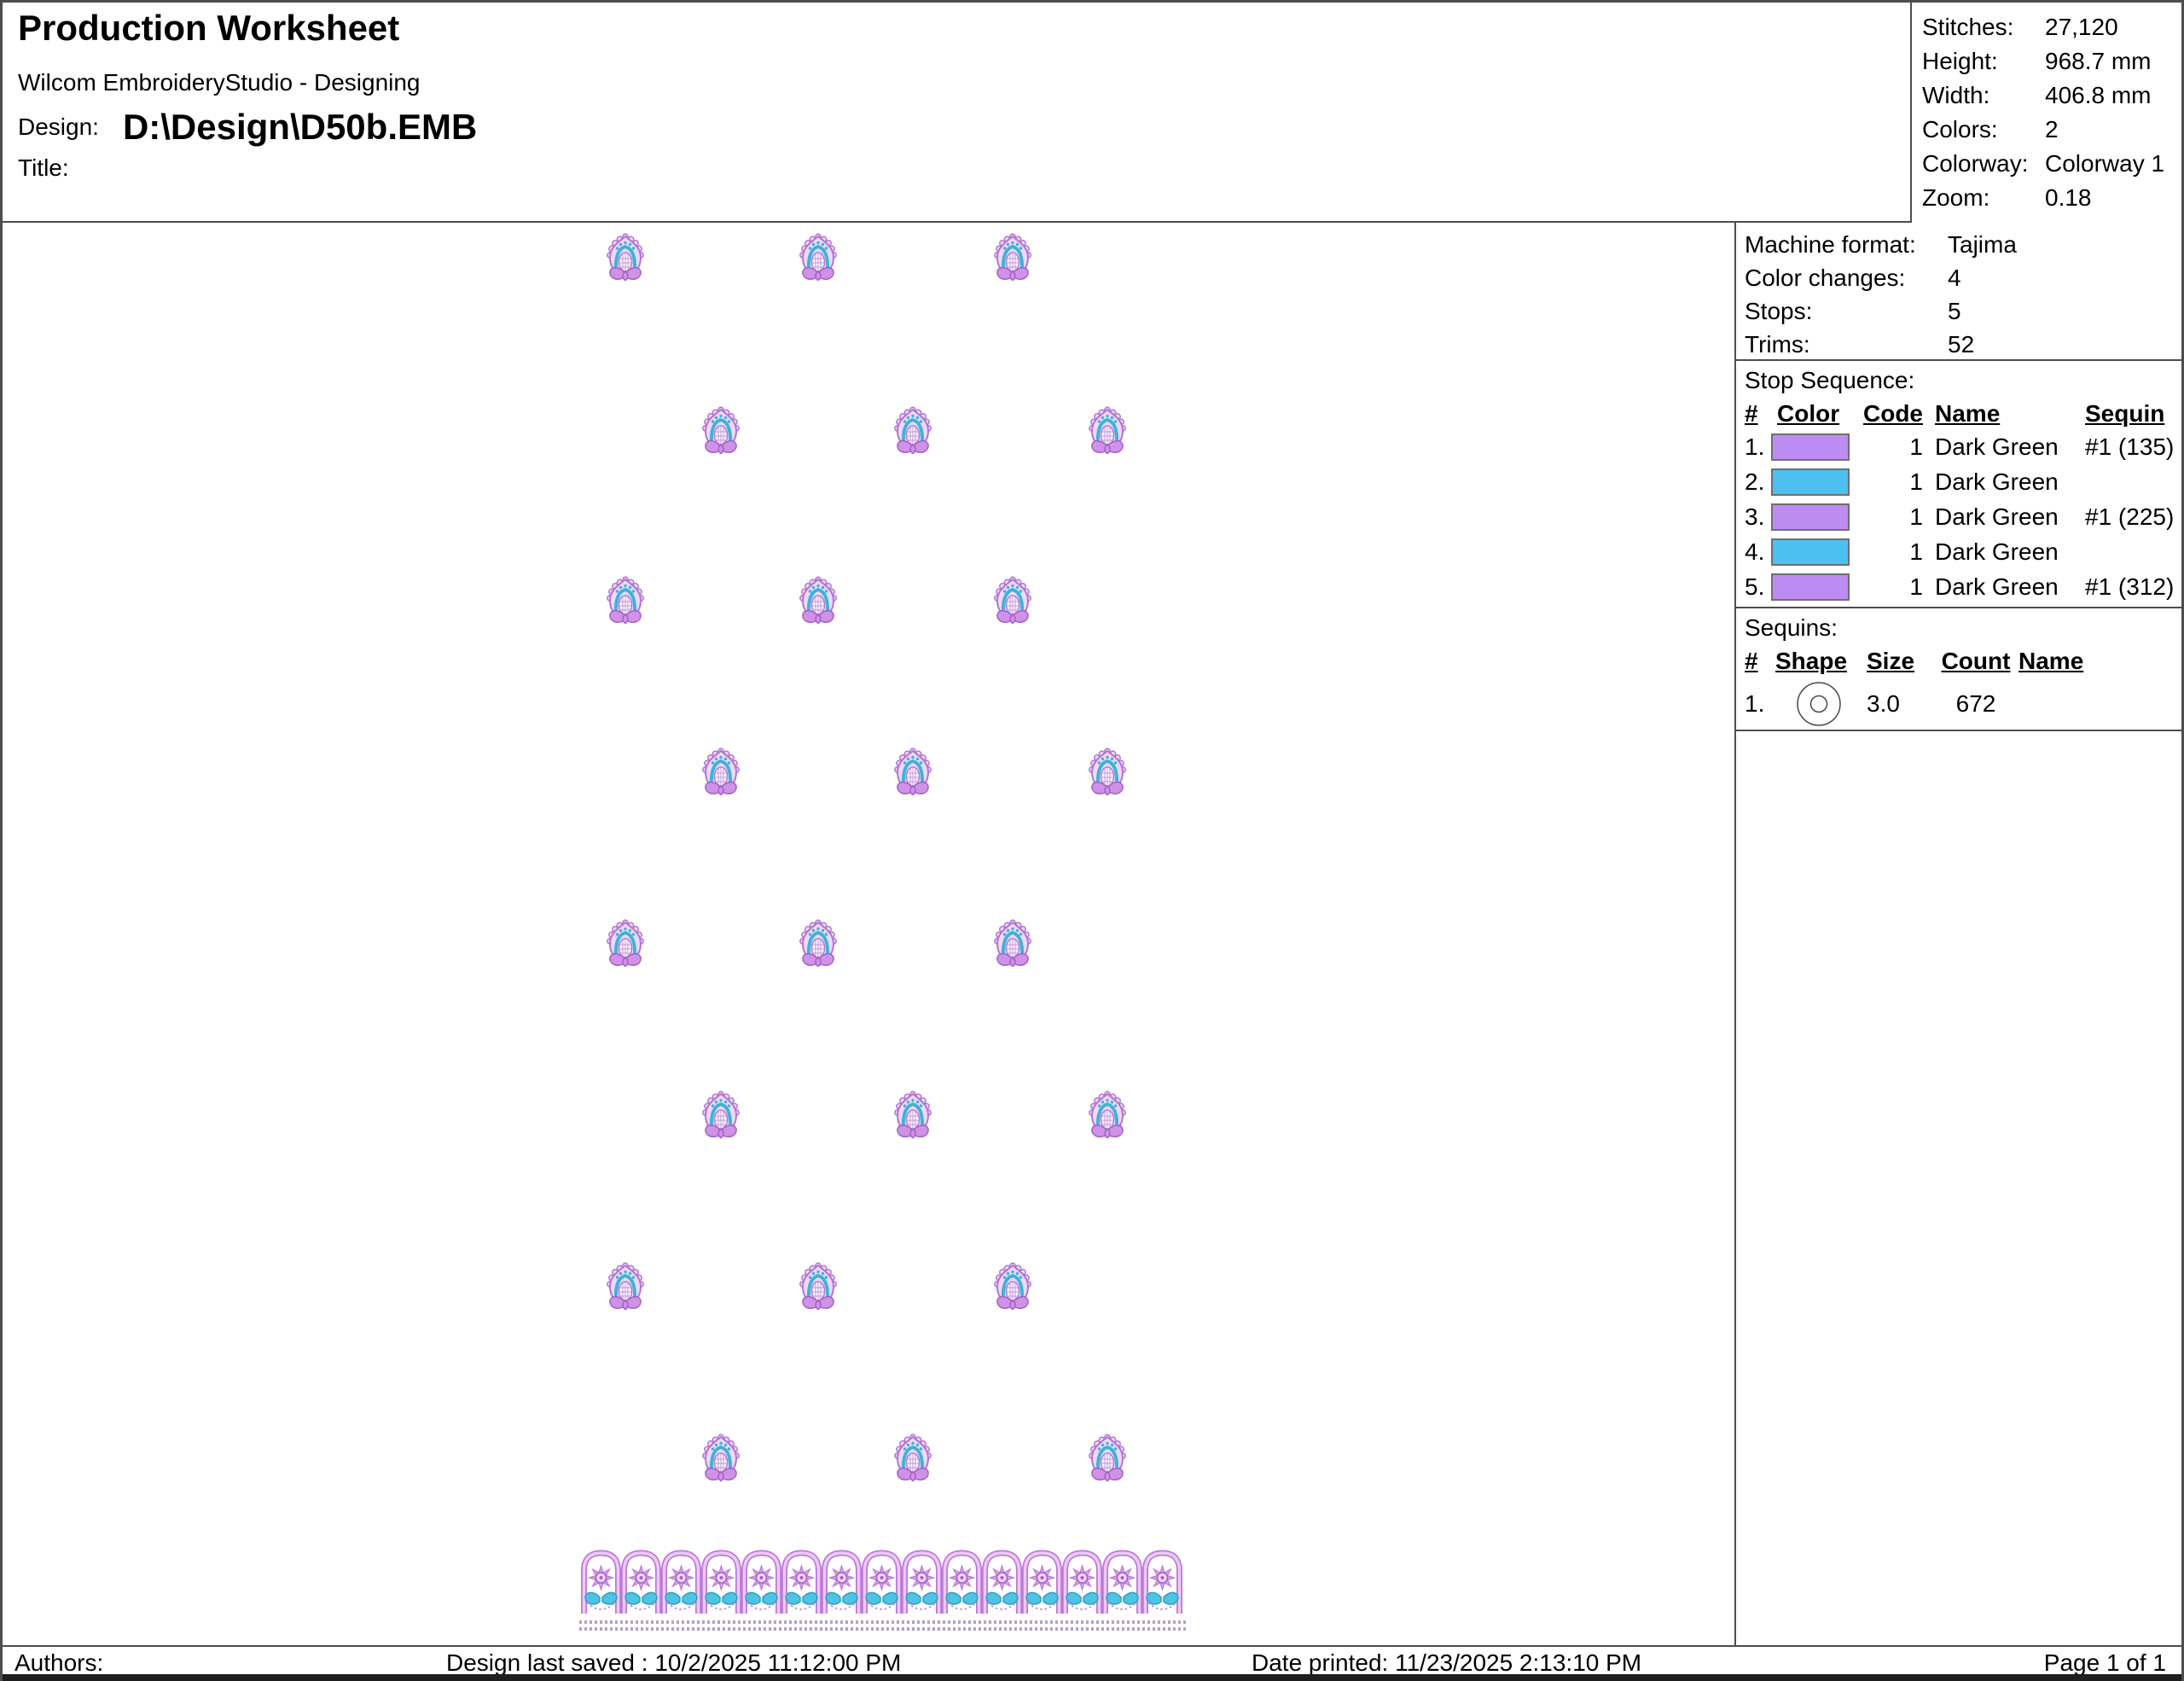  I want to click on design-file-row: Design: D:\Design\D50b.EMB, so click(247, 127).